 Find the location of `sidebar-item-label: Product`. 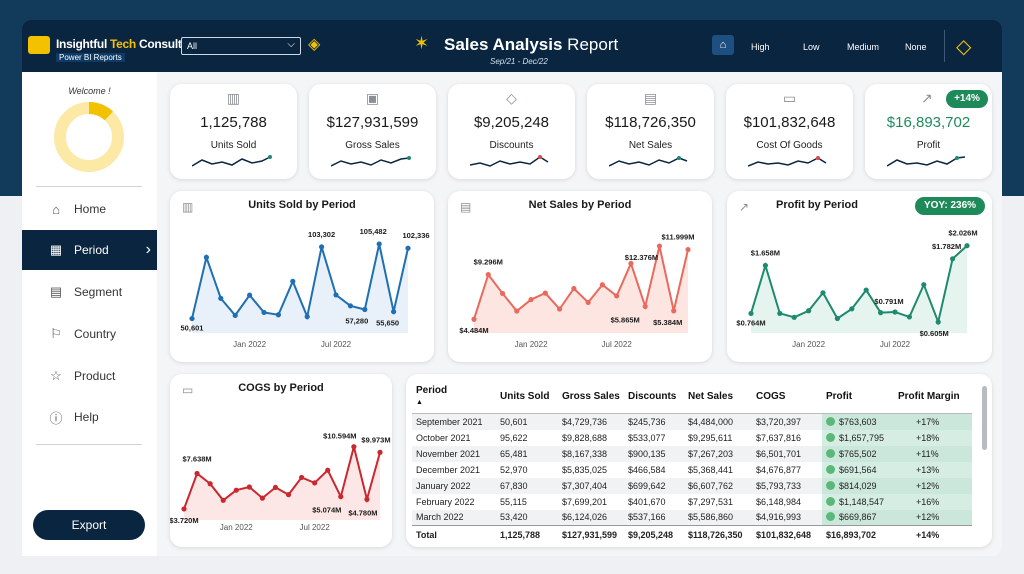

sidebar-item-label: Product is located at coordinates (95, 376).